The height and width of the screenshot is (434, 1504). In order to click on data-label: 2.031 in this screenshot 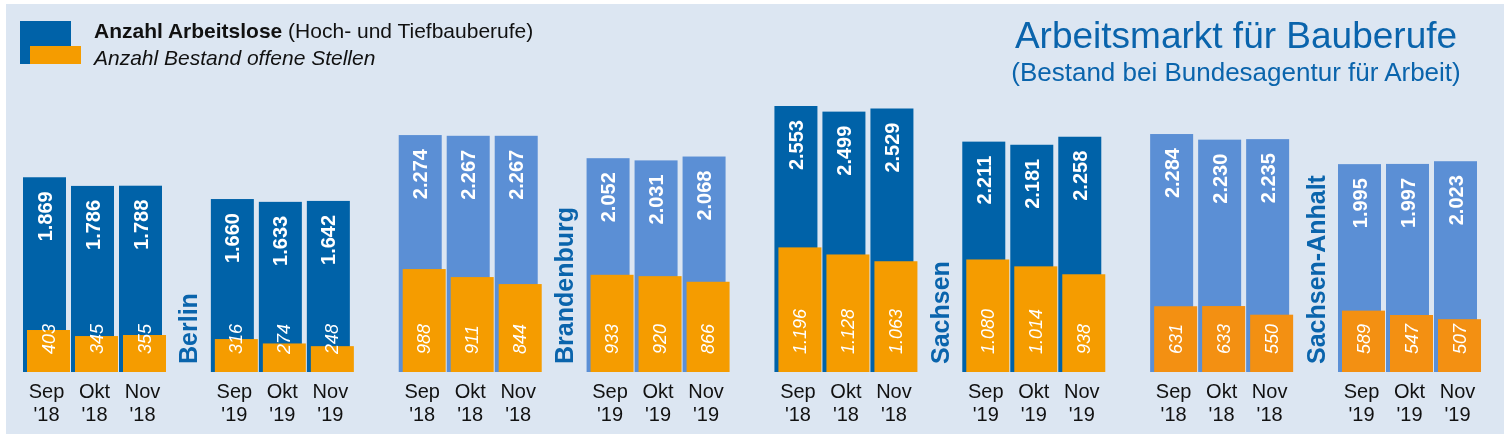, I will do `click(656, 199)`.